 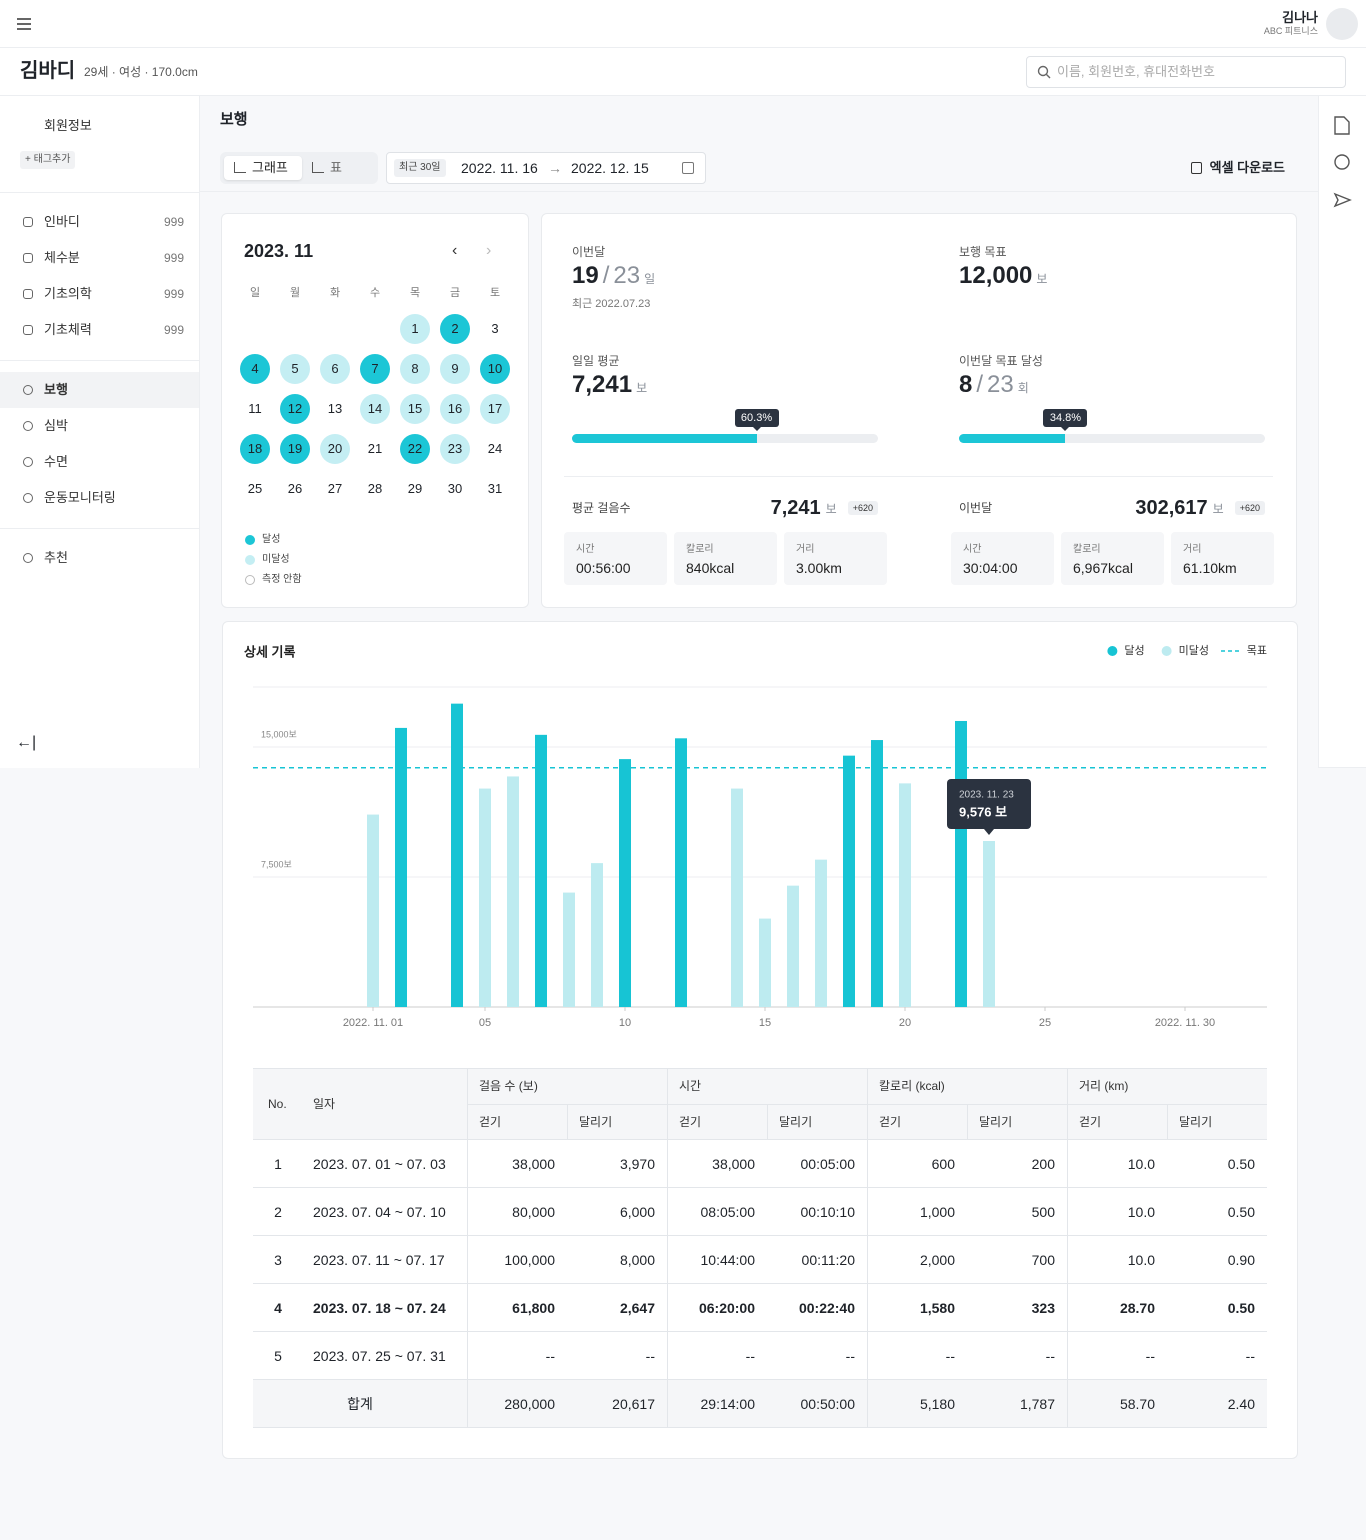 What do you see at coordinates (335, 408) in the screenshot?
I see `calendar-day: 13` at bounding box center [335, 408].